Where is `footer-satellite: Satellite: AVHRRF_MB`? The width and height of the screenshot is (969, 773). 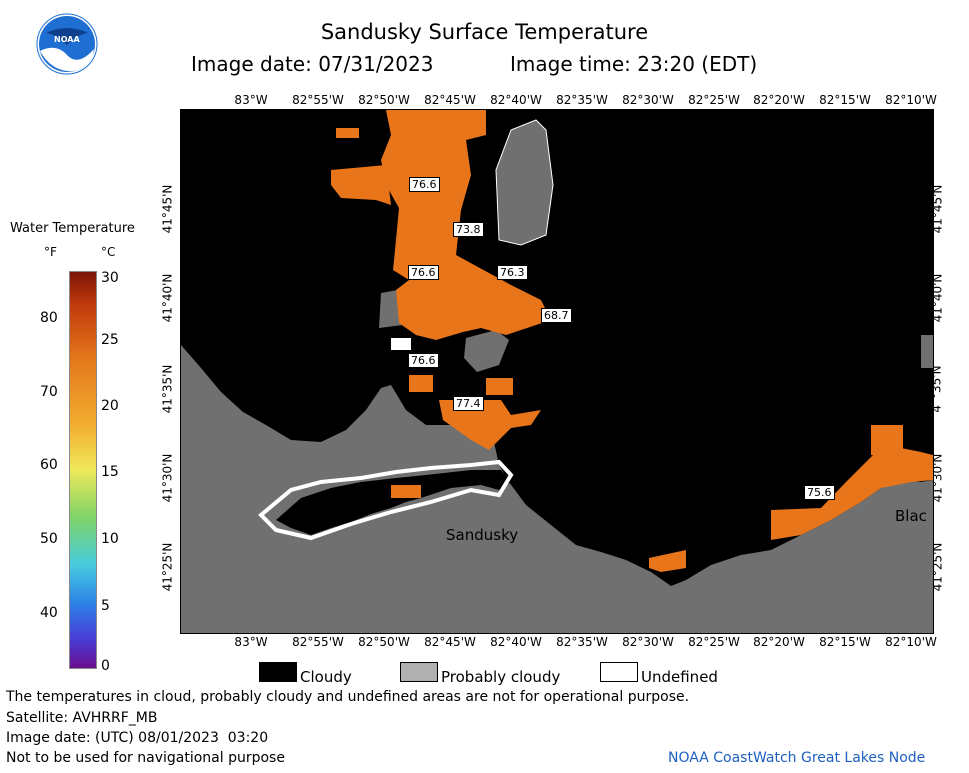
footer-satellite: Satellite: AVHRRF_MB is located at coordinates (82, 718).